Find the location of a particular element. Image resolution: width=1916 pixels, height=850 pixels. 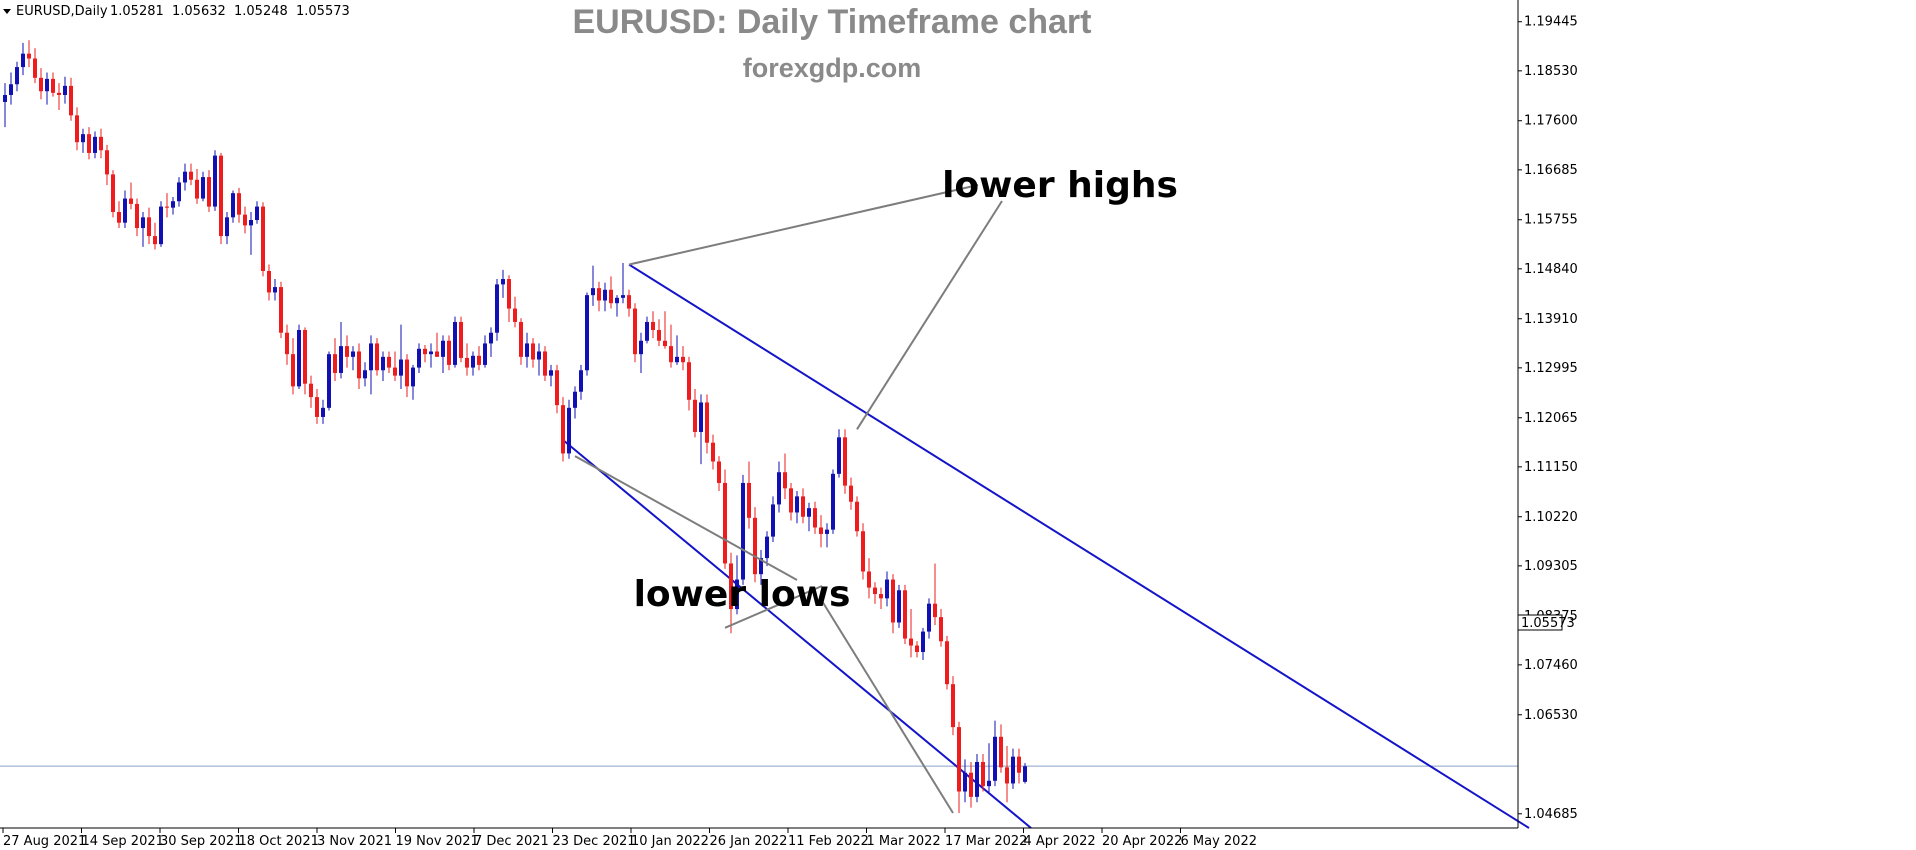

price-tick-label: 1.19445 is located at coordinates (1551, 22).